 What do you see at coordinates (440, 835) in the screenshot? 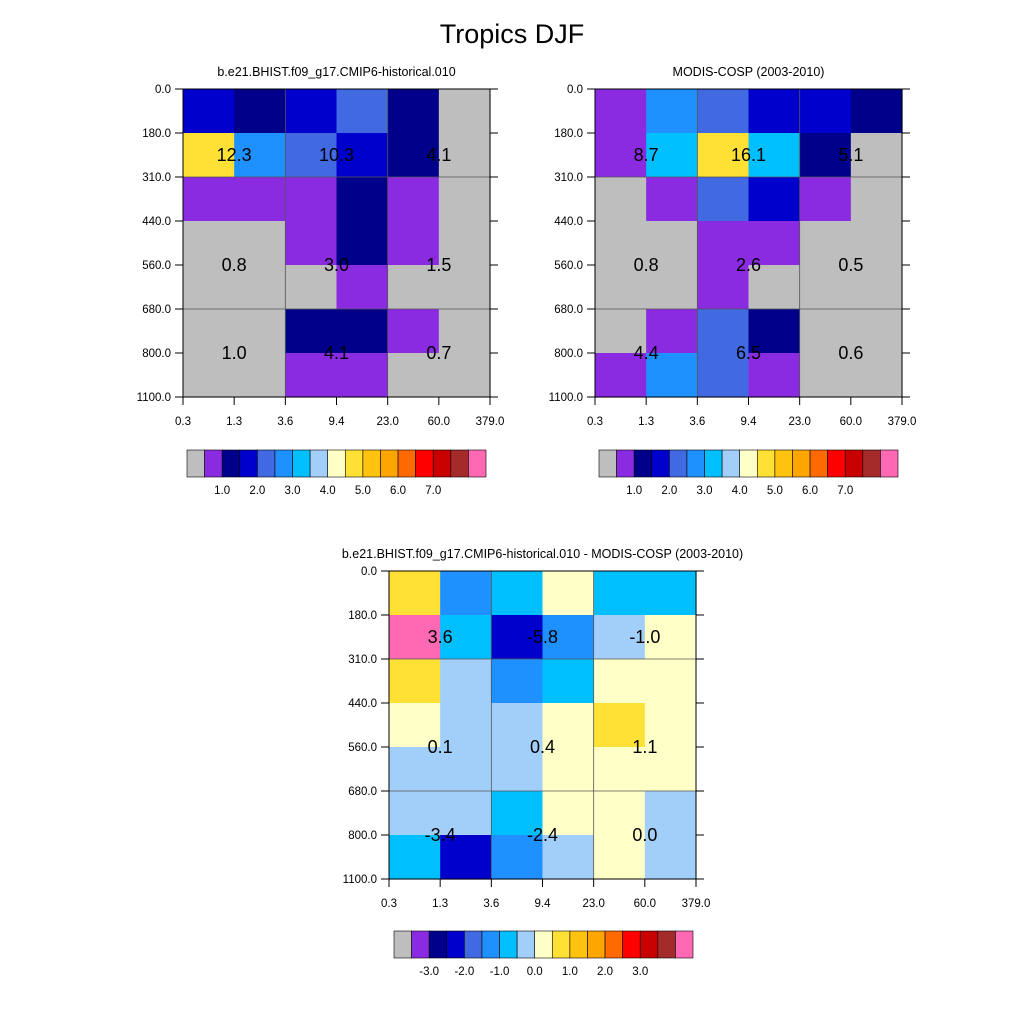
I see `cell-value-label: -3.4` at bounding box center [440, 835].